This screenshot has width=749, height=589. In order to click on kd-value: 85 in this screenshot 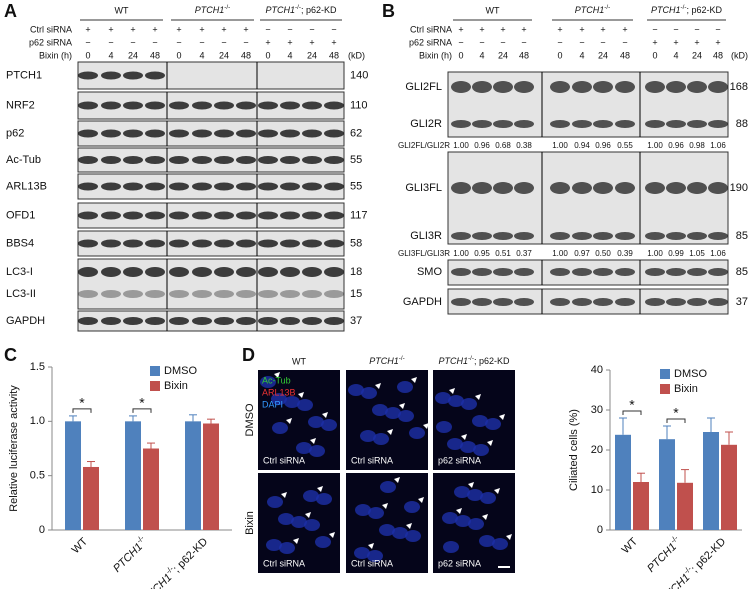, I will do `click(742, 272)`.